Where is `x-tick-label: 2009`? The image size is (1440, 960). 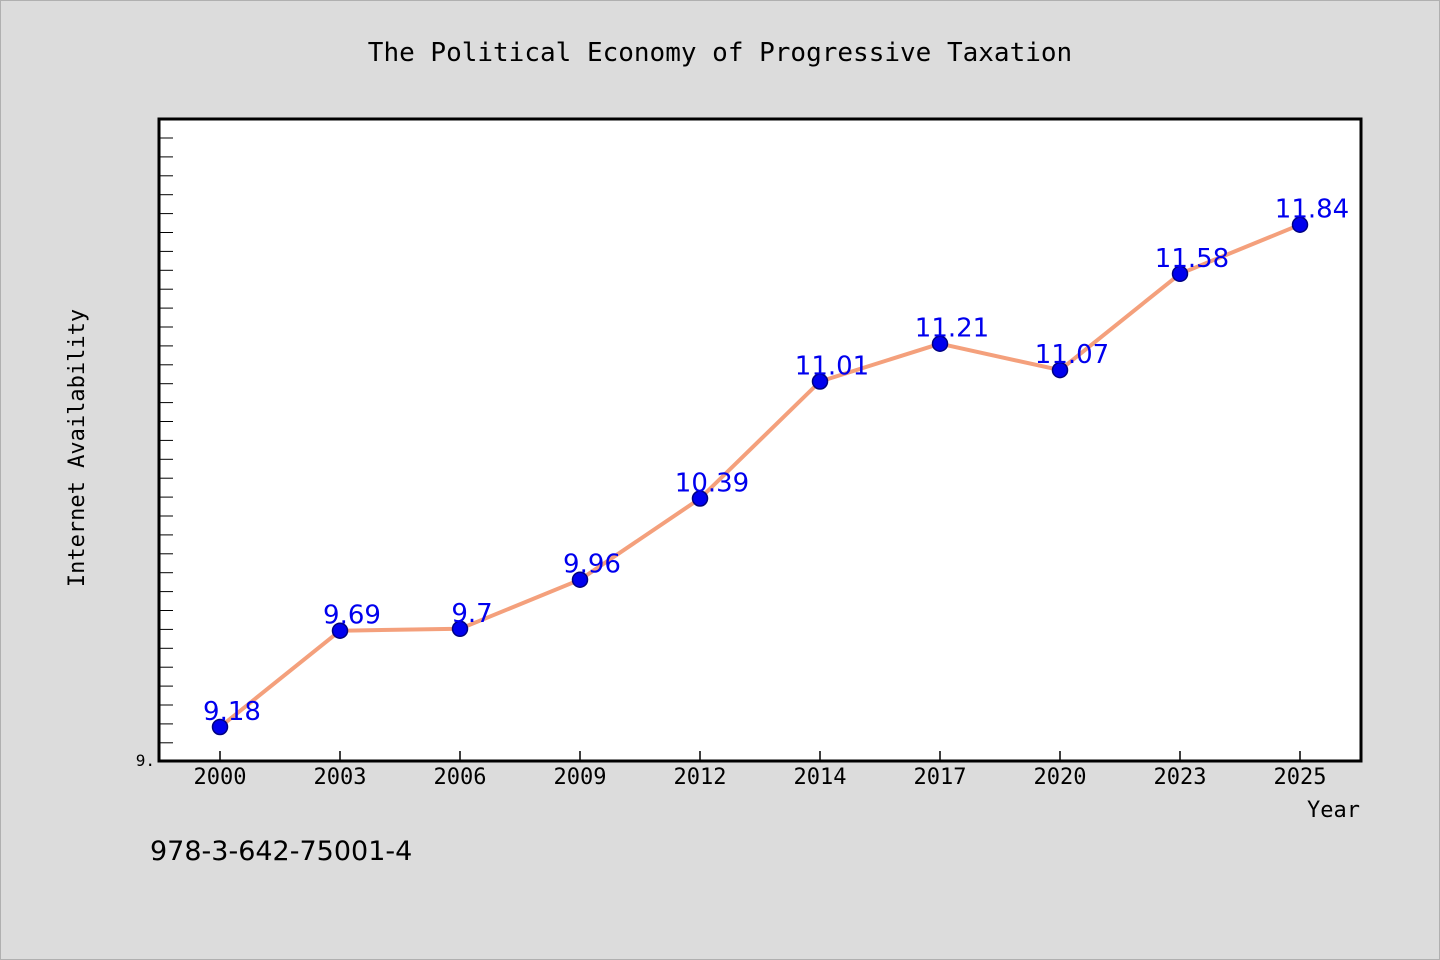 x-tick-label: 2009 is located at coordinates (580, 777).